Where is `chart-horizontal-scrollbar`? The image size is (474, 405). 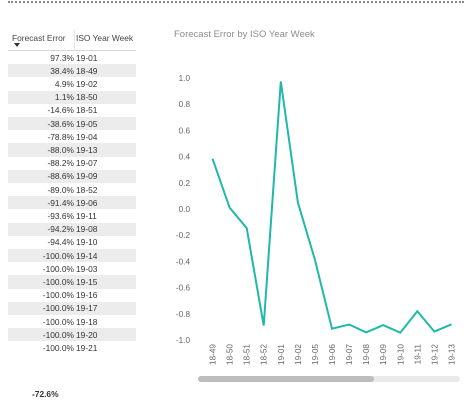 chart-horizontal-scrollbar is located at coordinates (329, 379).